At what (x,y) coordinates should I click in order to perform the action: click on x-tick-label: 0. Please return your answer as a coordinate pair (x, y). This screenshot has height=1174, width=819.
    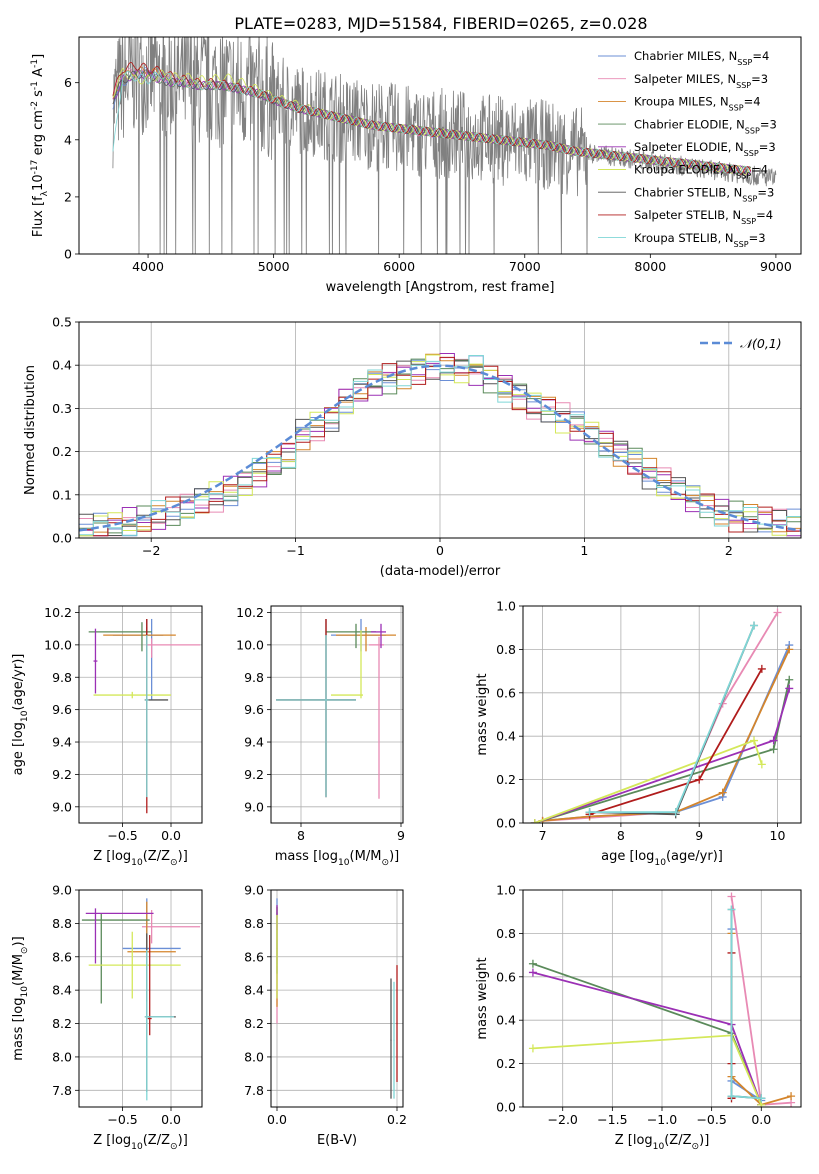
    Looking at the image, I should click on (440, 550).